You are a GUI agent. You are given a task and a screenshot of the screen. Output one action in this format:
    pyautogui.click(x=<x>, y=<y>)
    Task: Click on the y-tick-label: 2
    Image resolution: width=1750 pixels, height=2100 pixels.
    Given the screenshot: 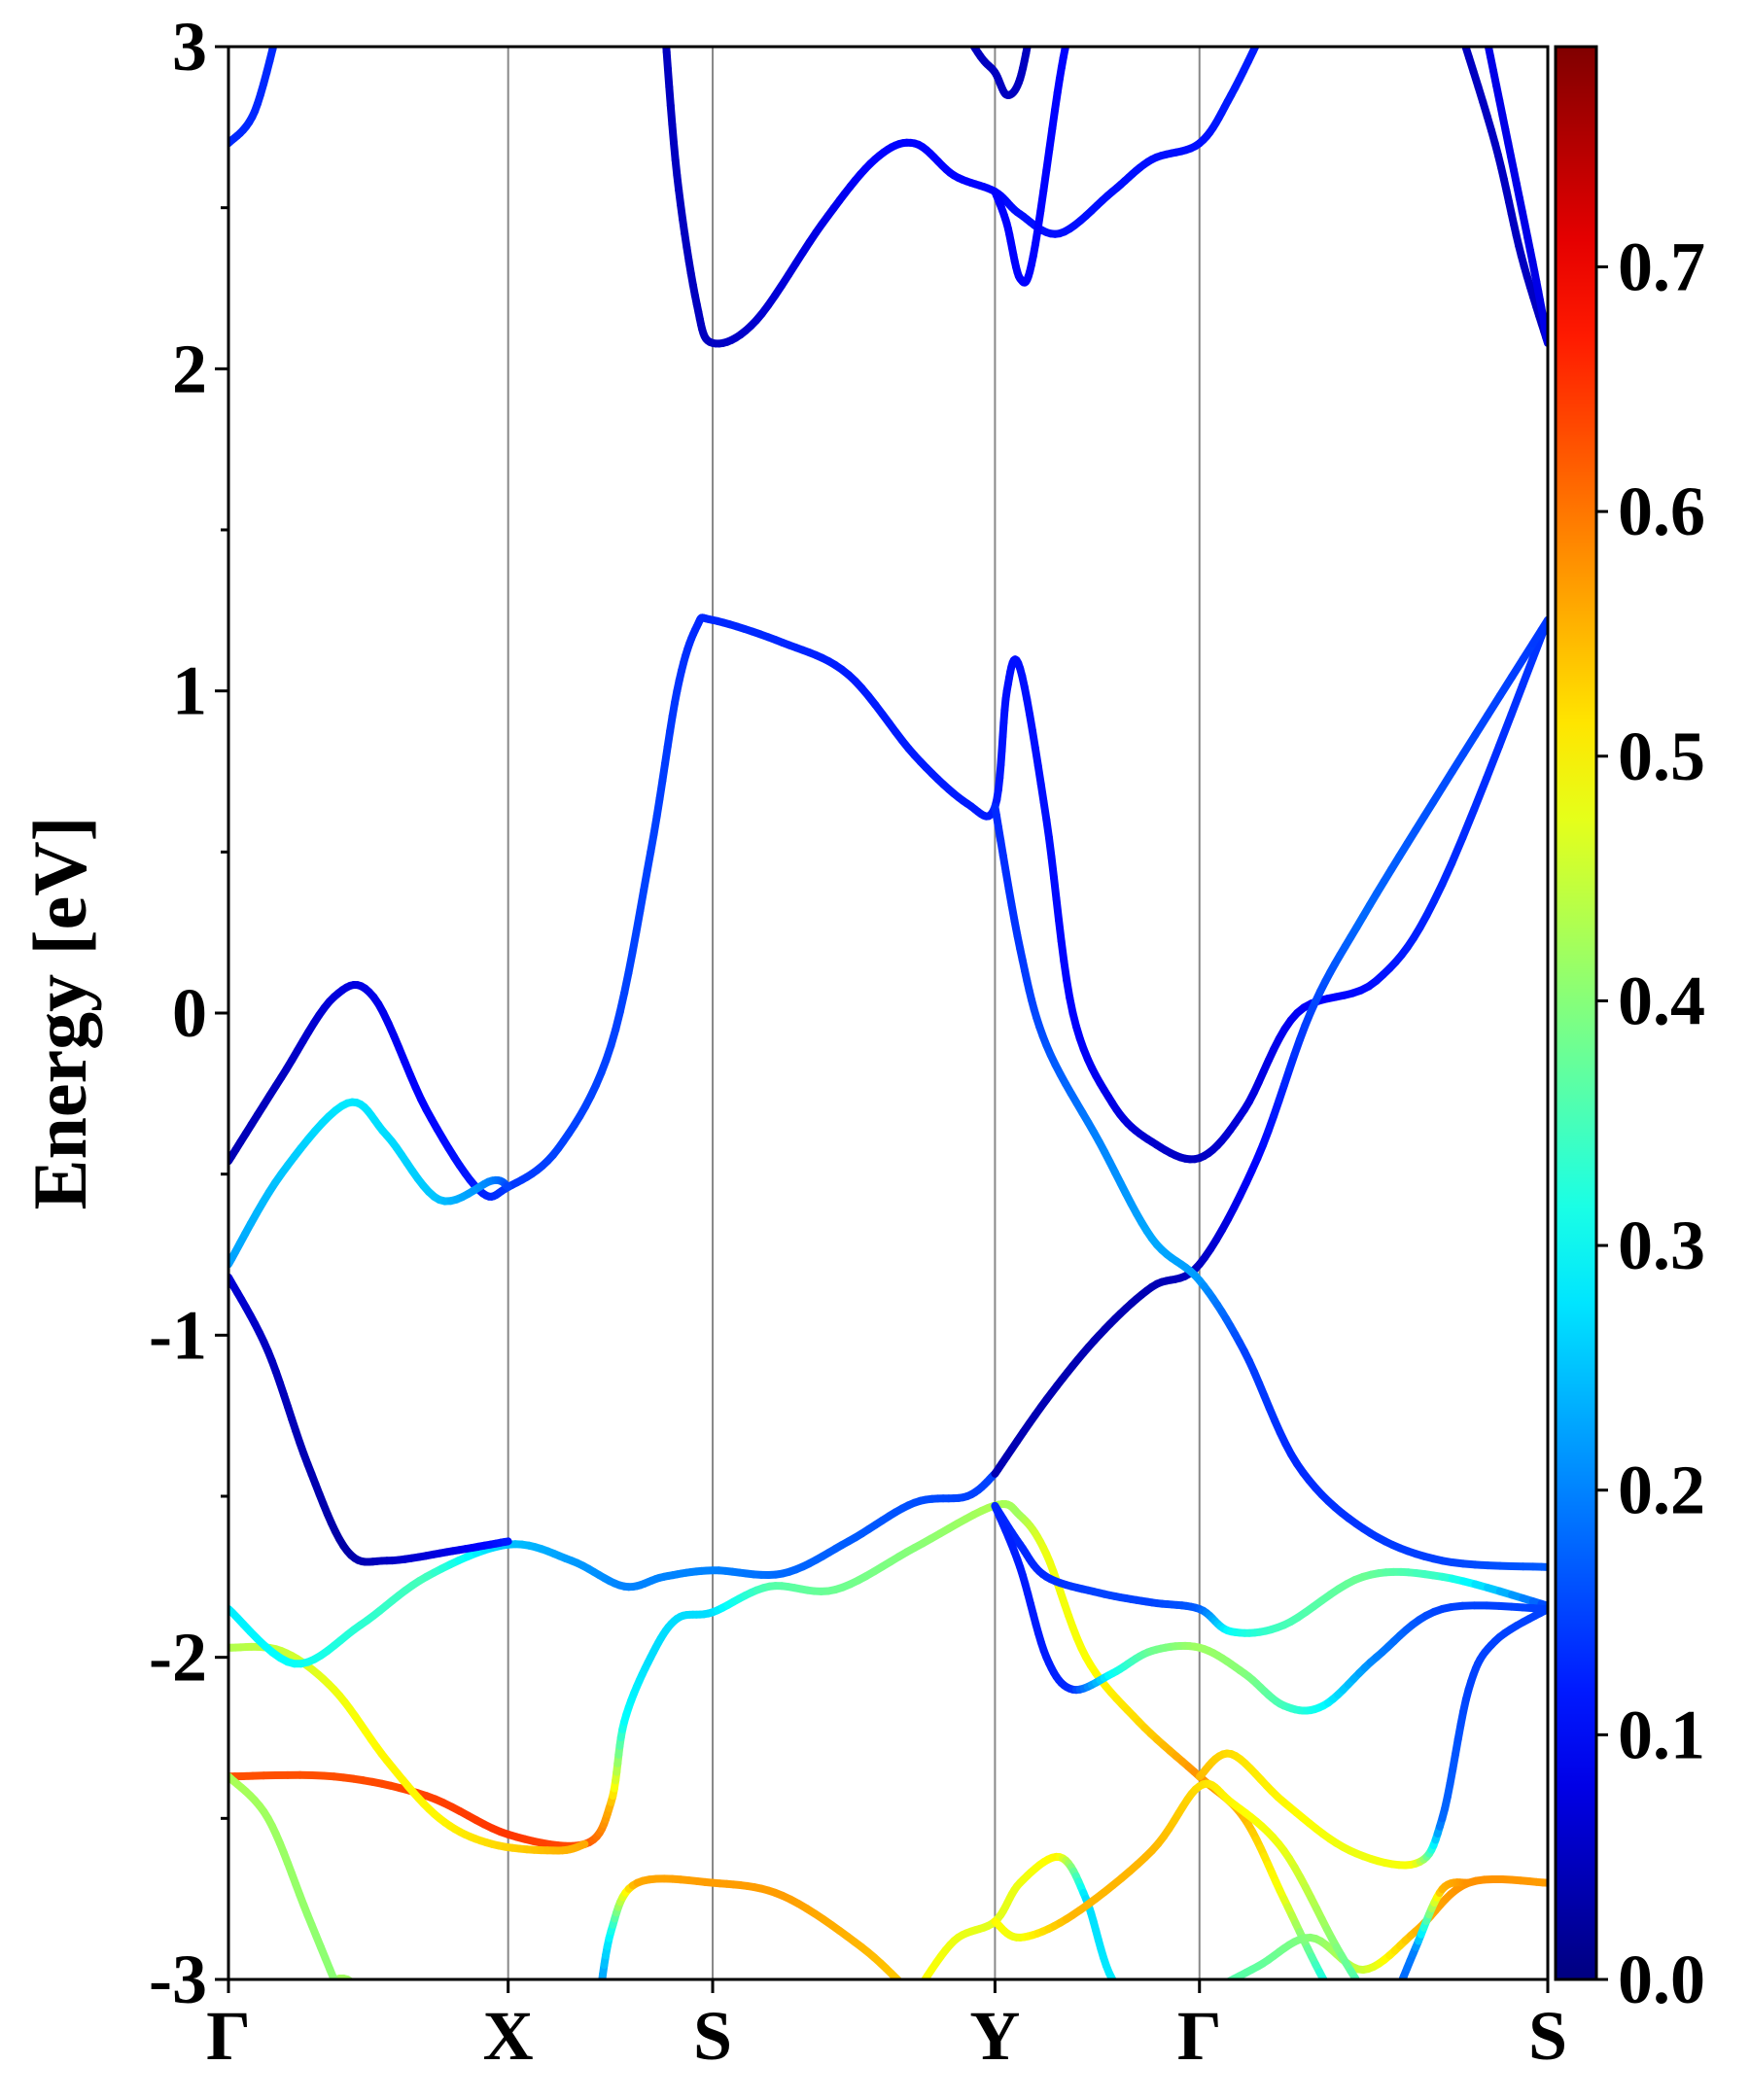 What is the action you would take?
    pyautogui.click(x=189, y=368)
    